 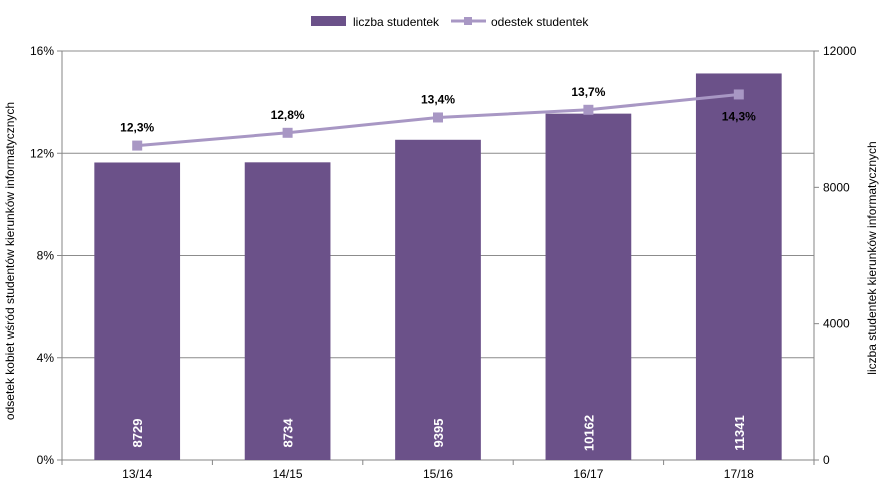 I want to click on y-right-tick-label: 0, so click(x=826, y=460).